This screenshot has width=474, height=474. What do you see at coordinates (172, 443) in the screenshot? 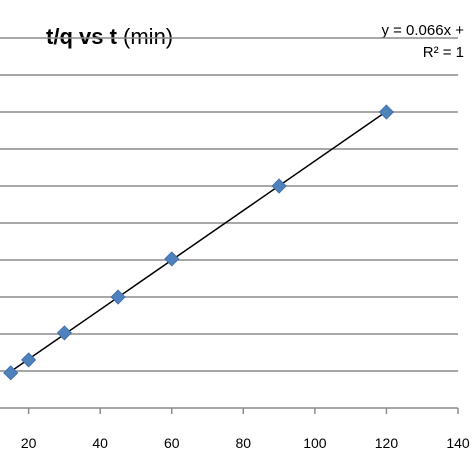
I see `x-tick-label: 60` at bounding box center [172, 443].